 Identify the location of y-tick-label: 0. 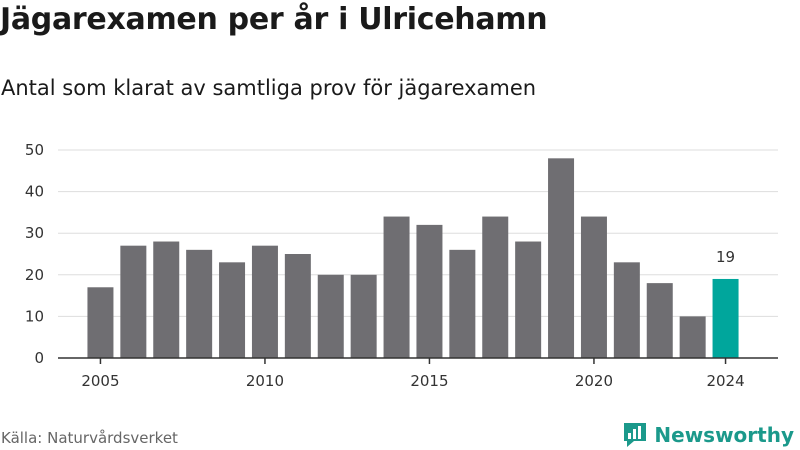
(39, 358).